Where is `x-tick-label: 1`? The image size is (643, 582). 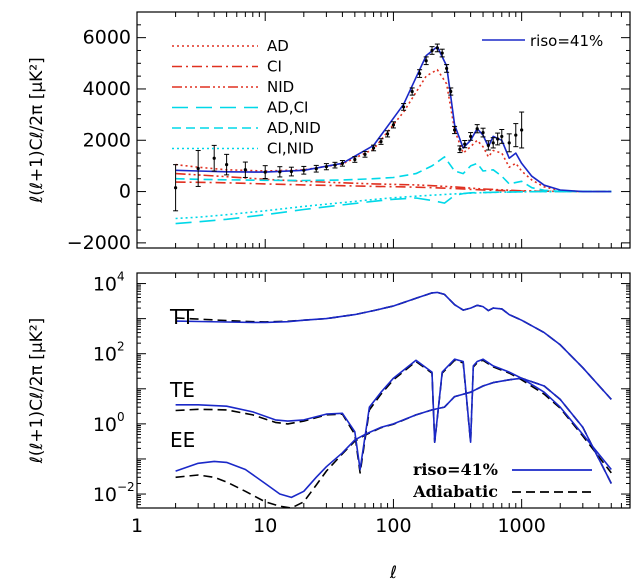
x-tick-label: 1 is located at coordinates (137, 526).